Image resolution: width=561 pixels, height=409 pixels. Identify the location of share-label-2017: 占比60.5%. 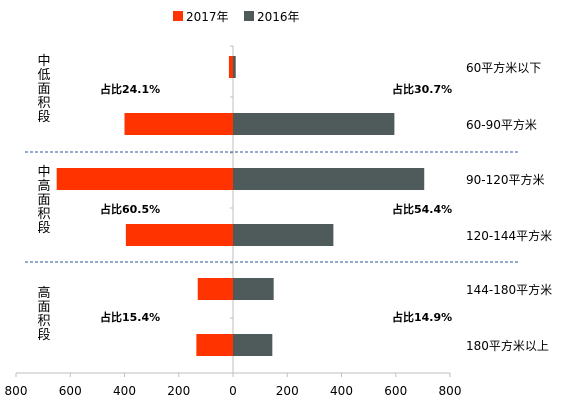
(130, 209).